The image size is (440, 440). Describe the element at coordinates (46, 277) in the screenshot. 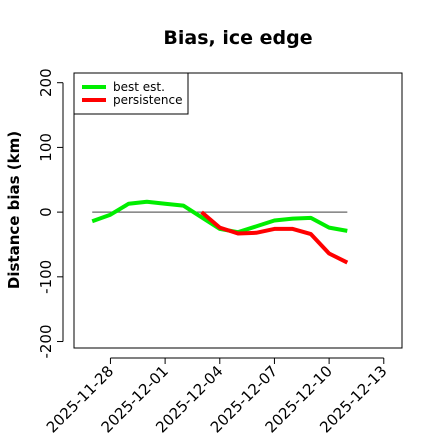

I see `y-tick-label: -100` at that location.